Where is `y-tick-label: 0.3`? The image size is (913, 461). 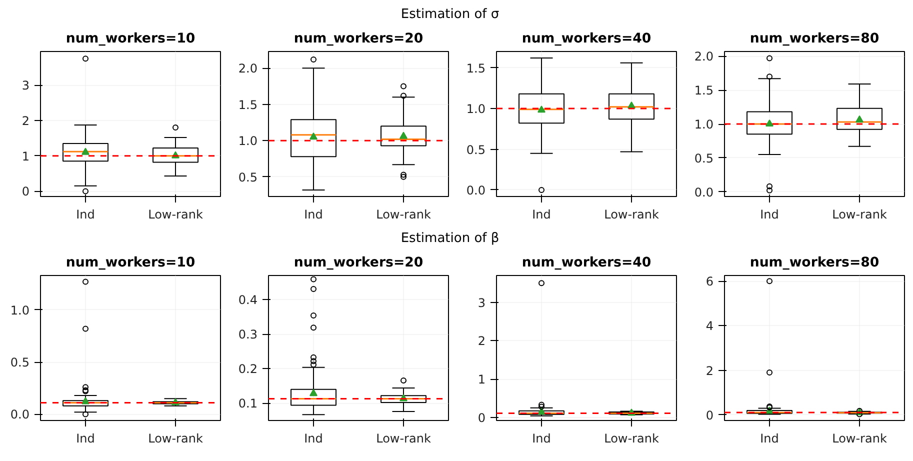 y-tick-label: 0.3 is located at coordinates (248, 335).